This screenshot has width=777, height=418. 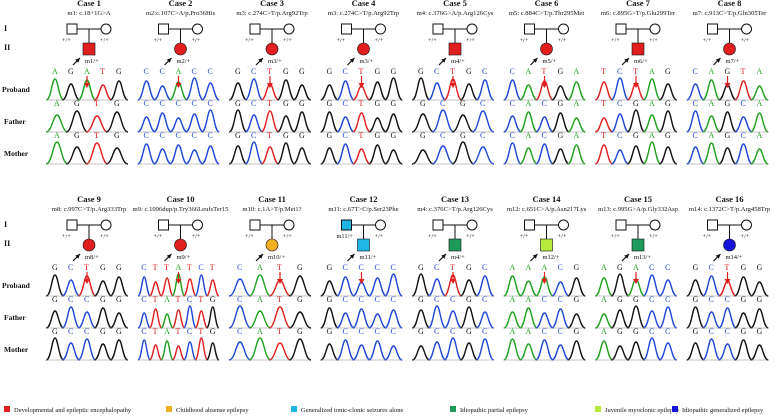 What do you see at coordinates (212, 410) in the screenshot?
I see `legend-label: Childhood absense epilepsy` at bounding box center [212, 410].